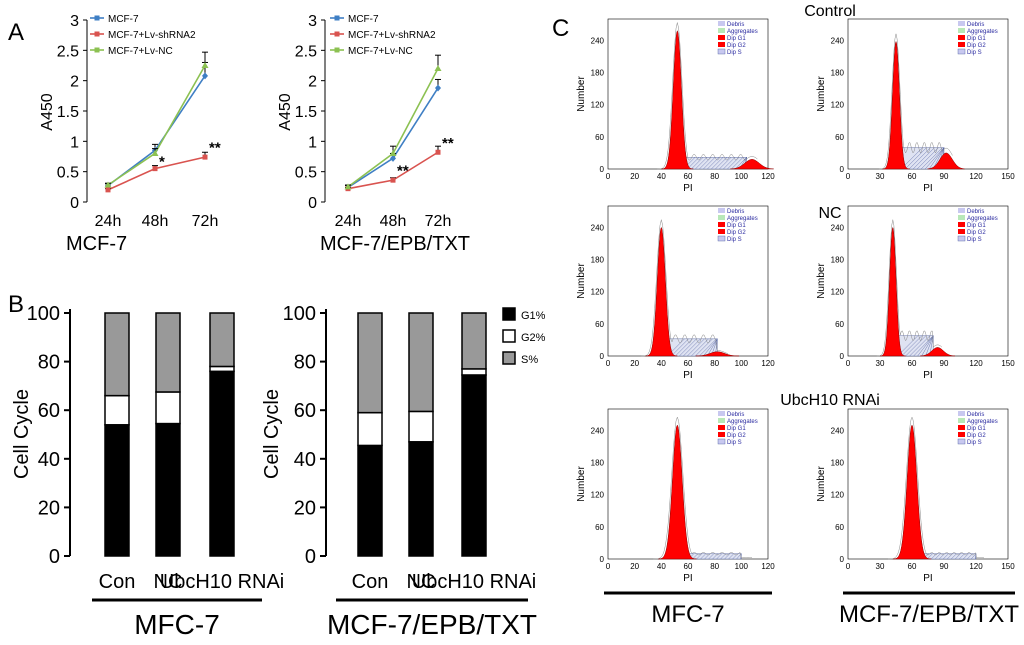  I want to click on x-tick-label: 24h, so click(348, 221).